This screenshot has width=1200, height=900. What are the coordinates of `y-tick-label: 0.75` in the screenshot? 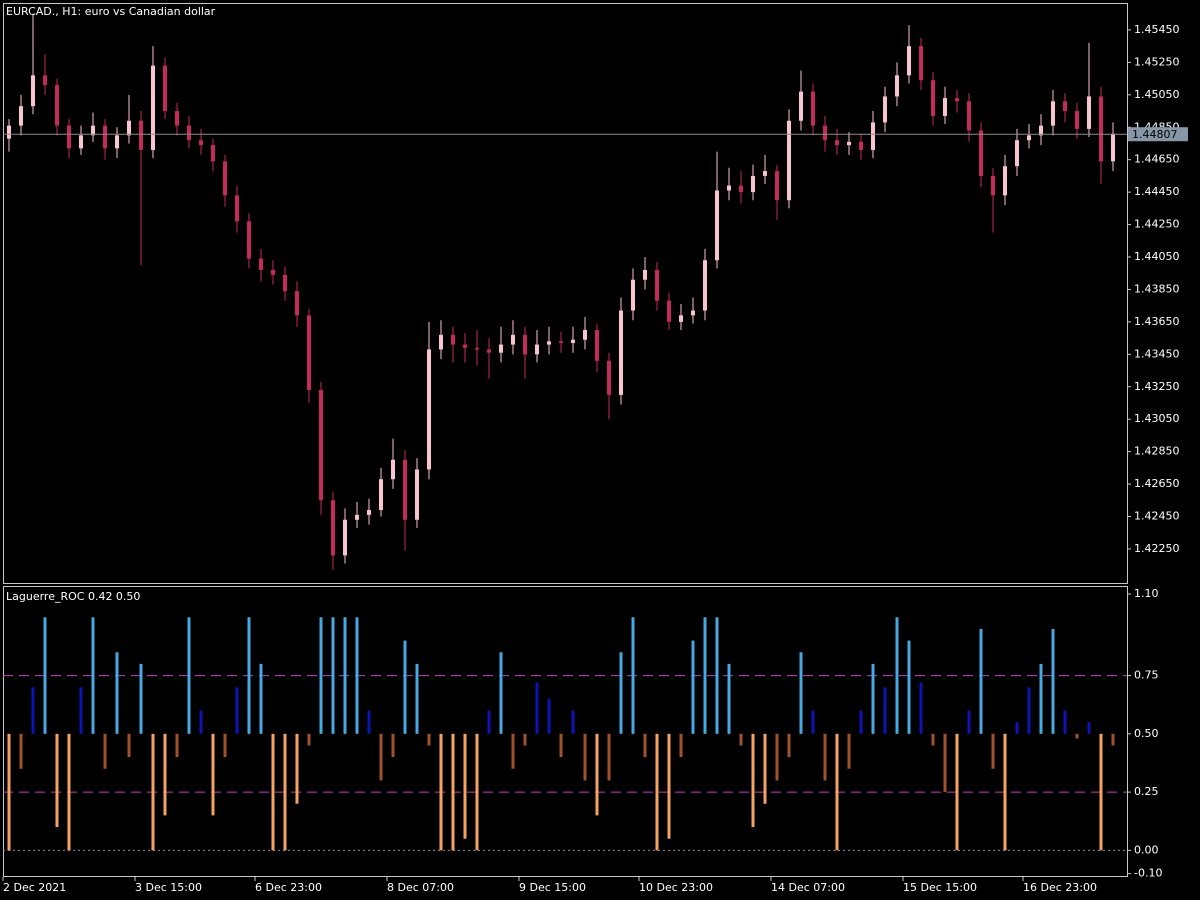 It's located at (1146, 675).